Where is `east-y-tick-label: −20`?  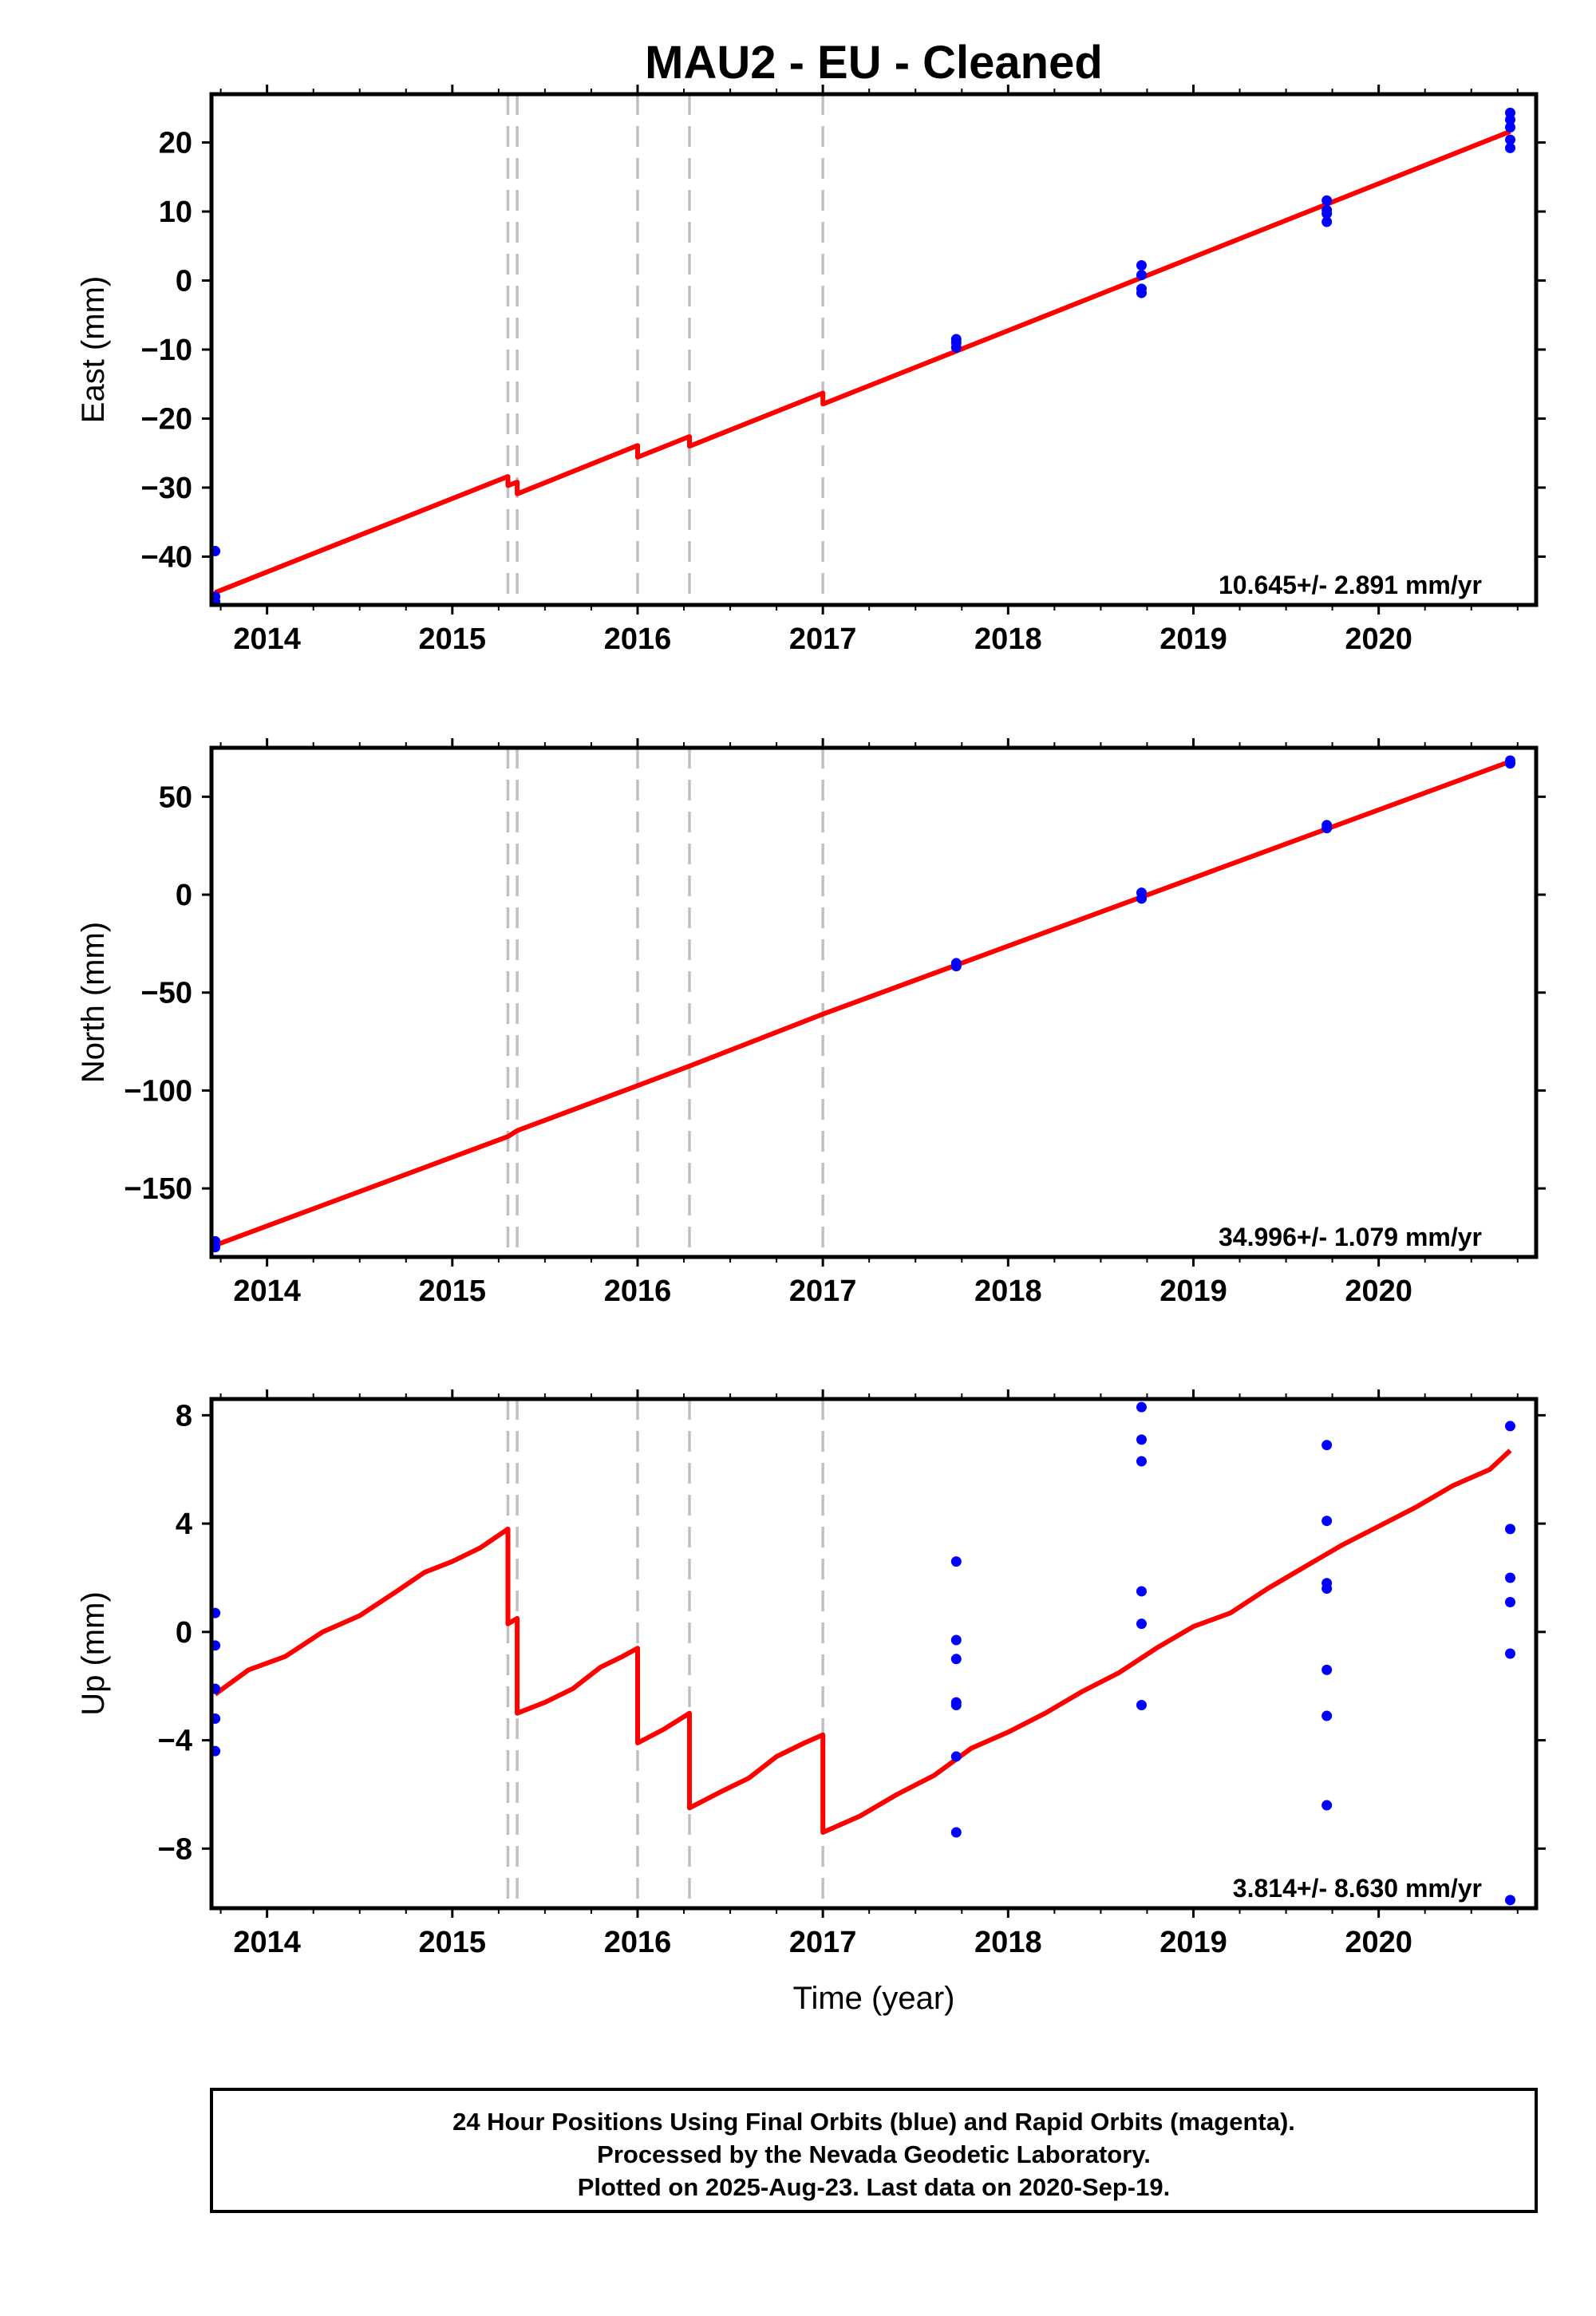
east-y-tick-label: −20 is located at coordinates (166, 419).